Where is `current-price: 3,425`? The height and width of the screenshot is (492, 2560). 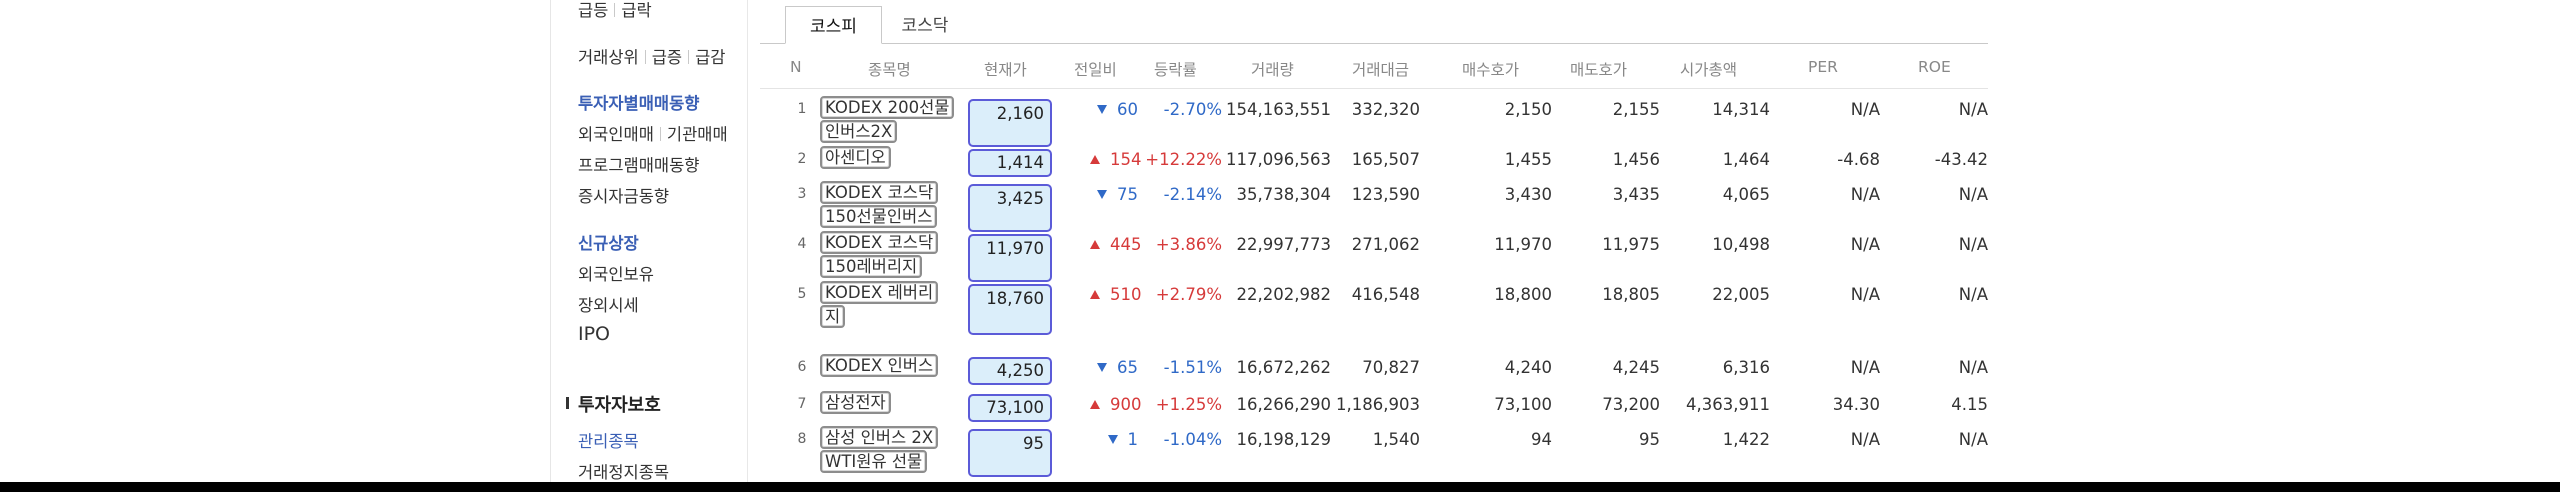 current-price: 3,425 is located at coordinates (1010, 208).